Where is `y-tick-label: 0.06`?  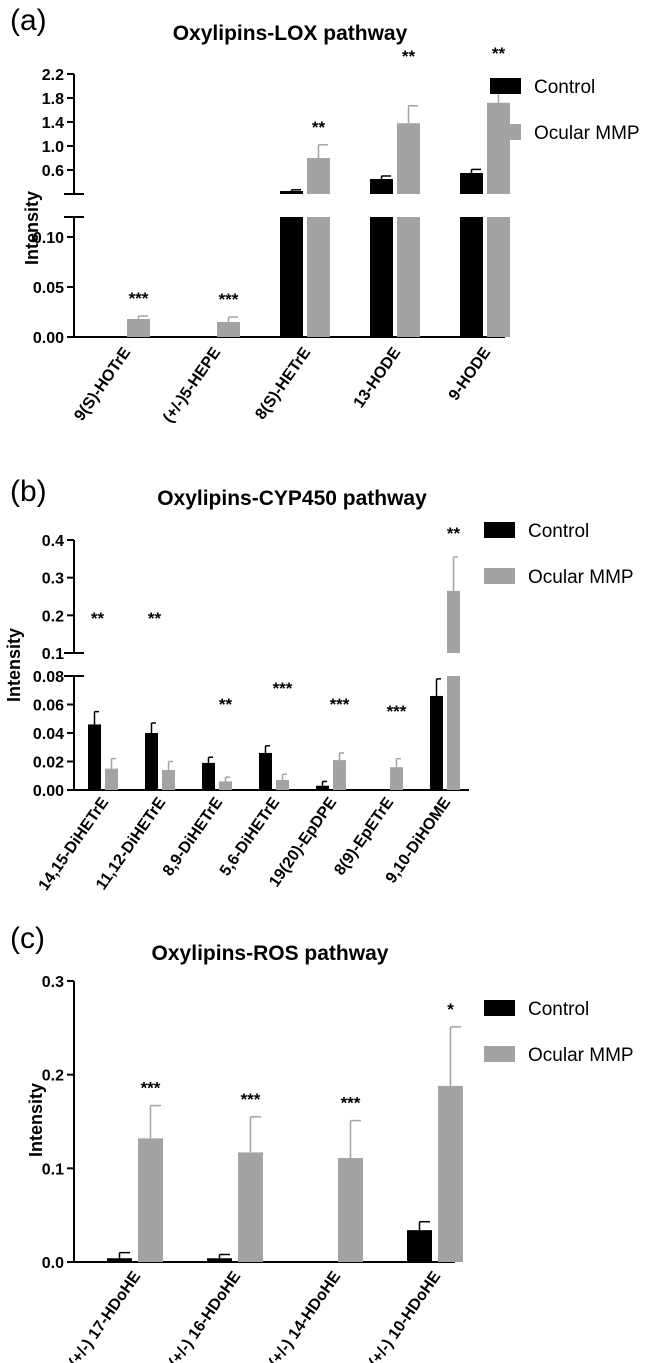
y-tick-label: 0.06 is located at coordinates (48, 706).